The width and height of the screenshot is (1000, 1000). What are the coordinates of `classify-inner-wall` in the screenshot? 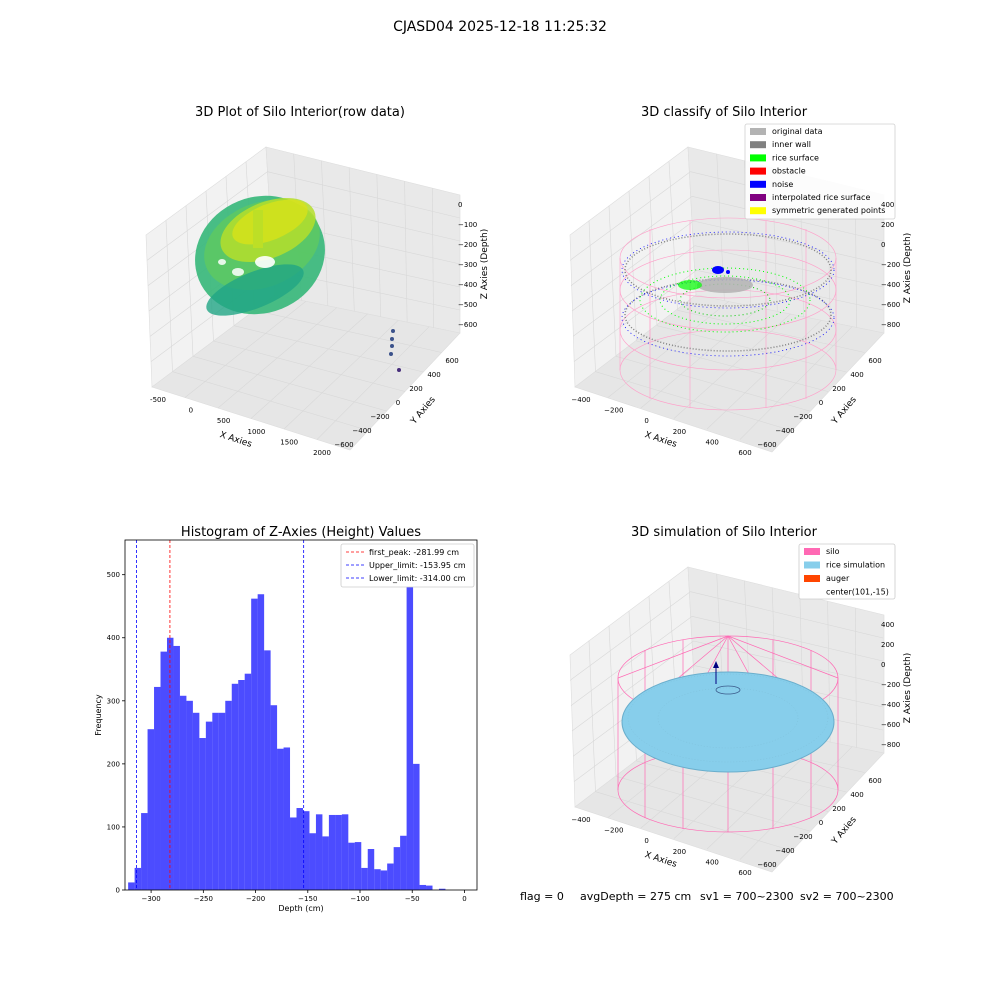 It's located at (728, 294).